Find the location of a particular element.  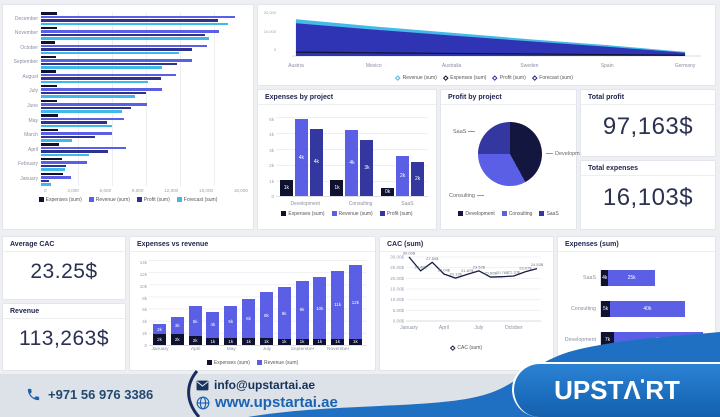

stacked-column: 10k 1k is located at coordinates (320, 311).